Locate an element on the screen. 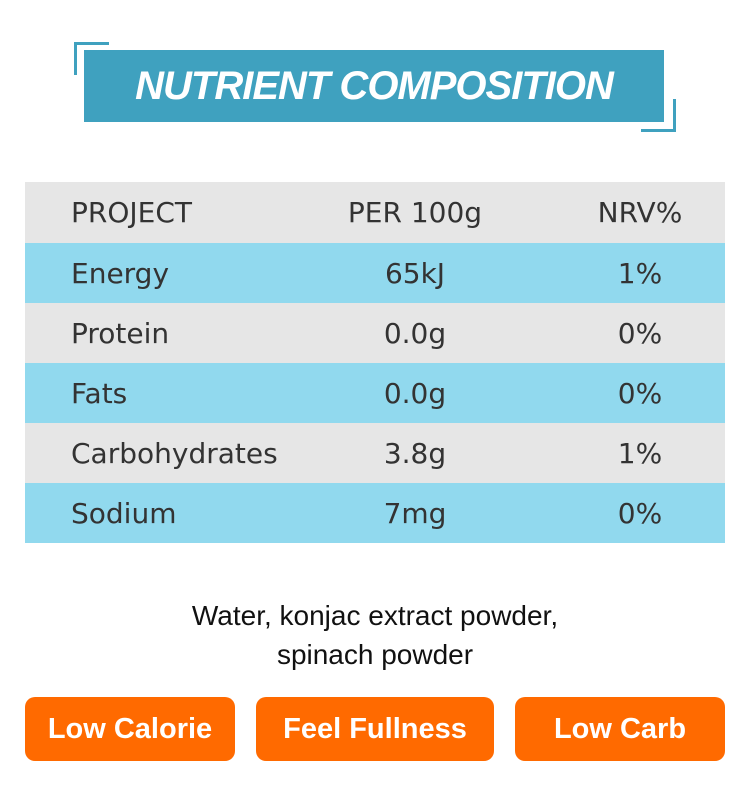 The width and height of the screenshot is (750, 800). title-banner: NUTRIENT COMPOSITION is located at coordinates (375, 87).